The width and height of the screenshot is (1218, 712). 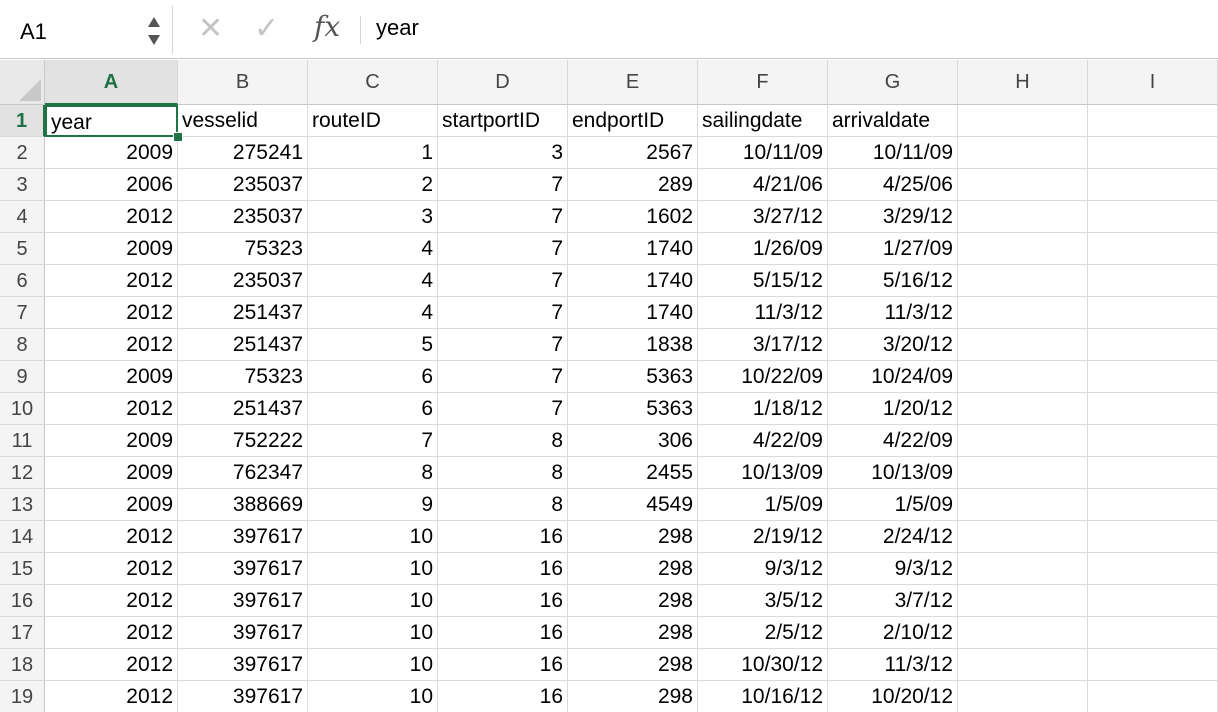 I want to click on row-header: 5, so click(x=22, y=249).